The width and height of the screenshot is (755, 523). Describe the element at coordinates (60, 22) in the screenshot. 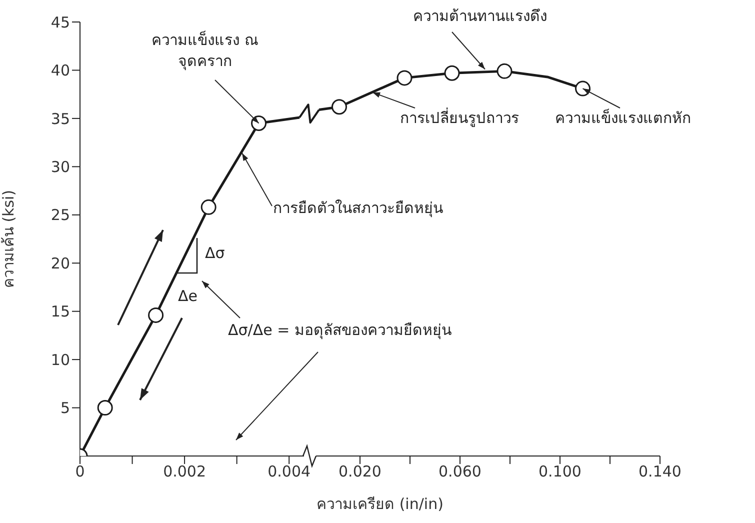

I see `y-tick-label: 45` at that location.